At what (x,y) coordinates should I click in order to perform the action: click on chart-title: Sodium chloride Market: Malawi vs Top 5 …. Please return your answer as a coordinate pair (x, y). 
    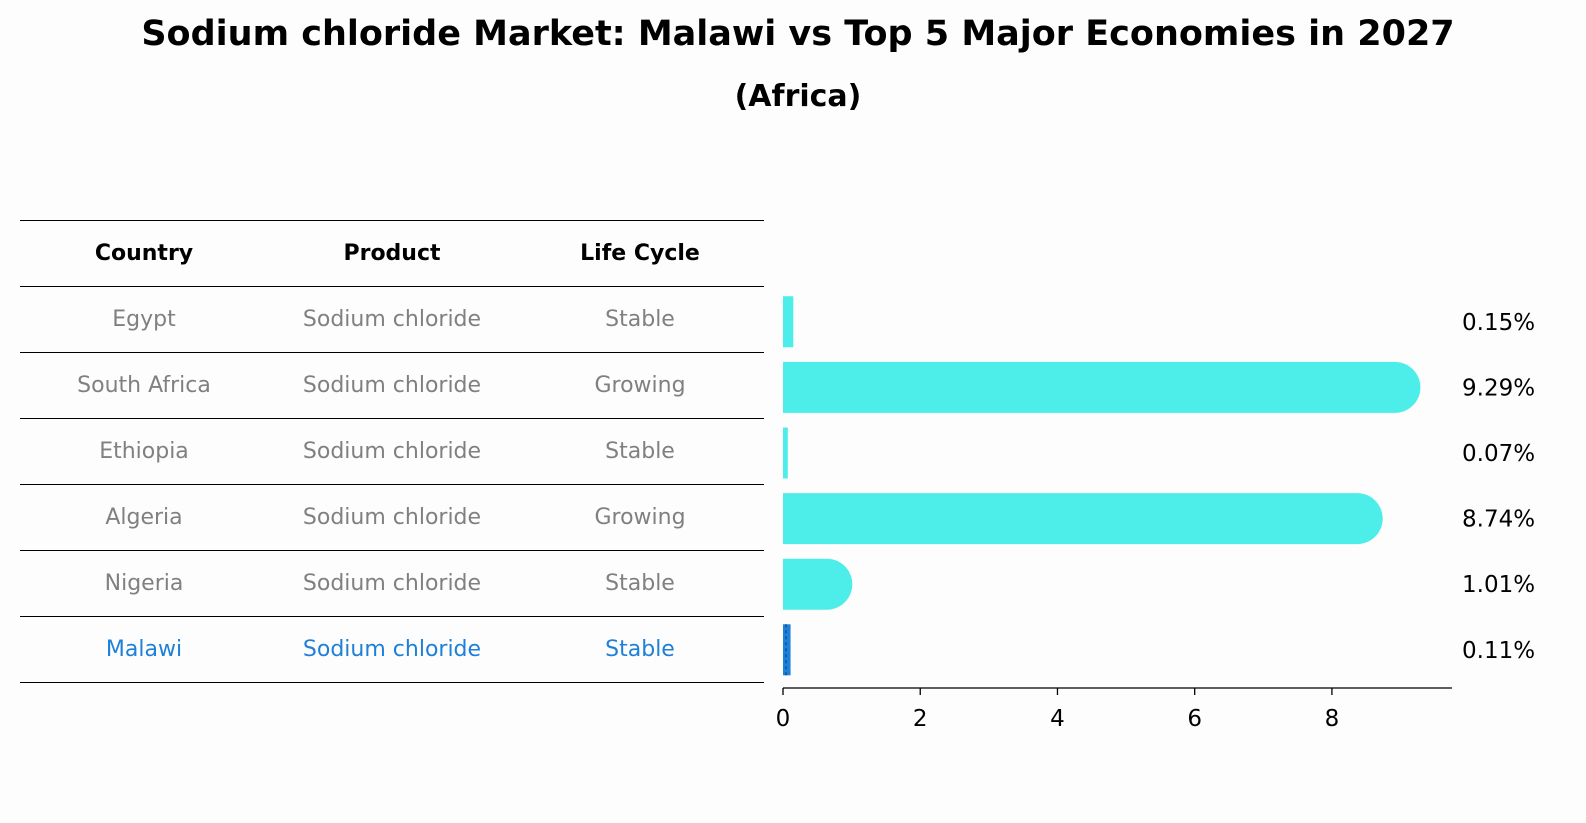
    Looking at the image, I should click on (798, 34).